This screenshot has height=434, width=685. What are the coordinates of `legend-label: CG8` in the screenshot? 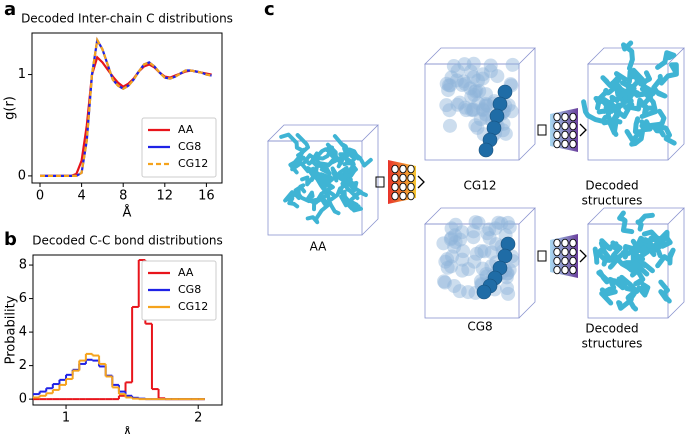 It's located at (189, 289).